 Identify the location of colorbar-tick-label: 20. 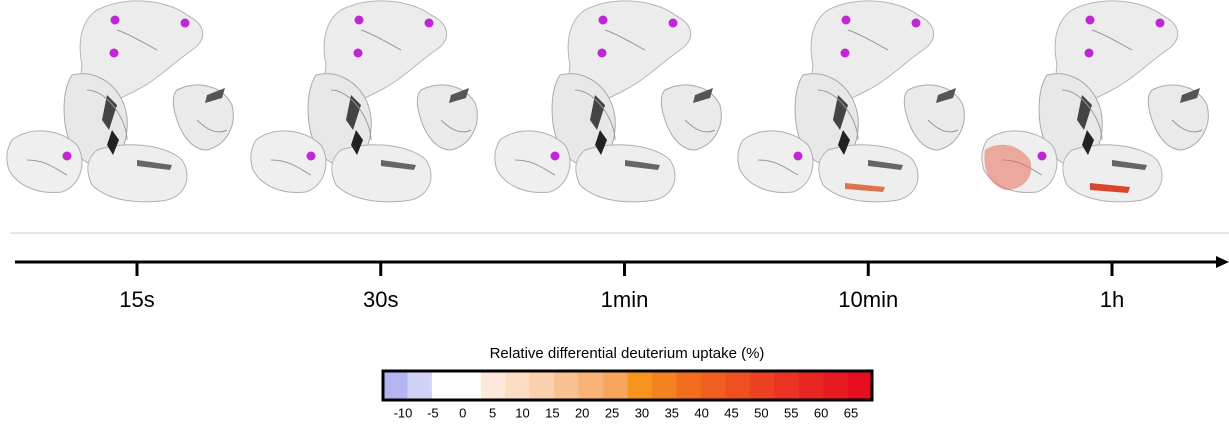
(582, 412).